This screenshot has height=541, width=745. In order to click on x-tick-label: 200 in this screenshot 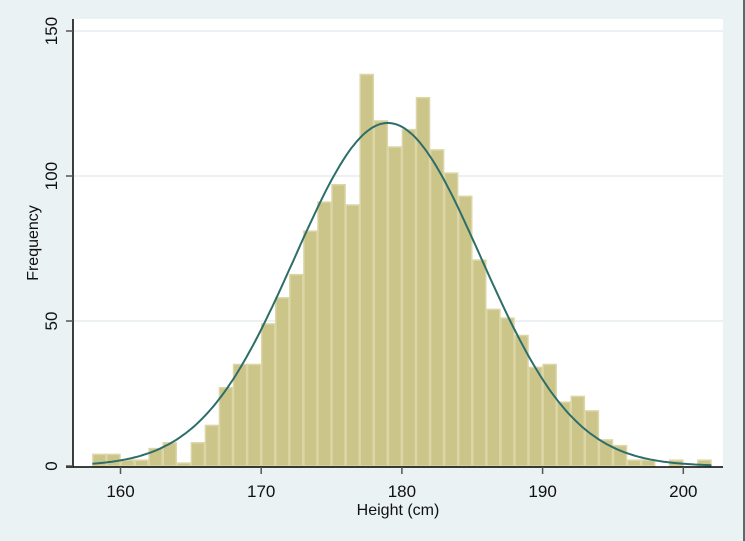, I will do `click(683, 491)`.